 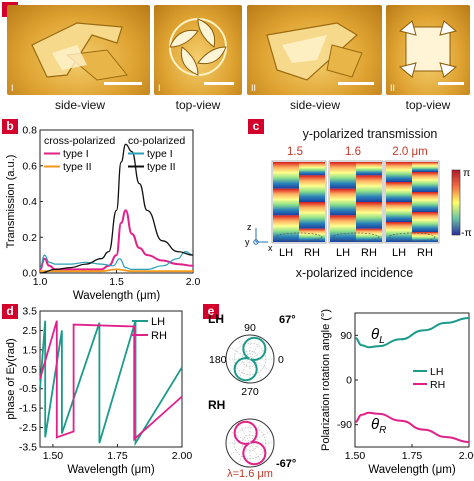 What do you see at coordinates (250, 392) in the screenshot?
I see `e-angle-270: 270` at bounding box center [250, 392].